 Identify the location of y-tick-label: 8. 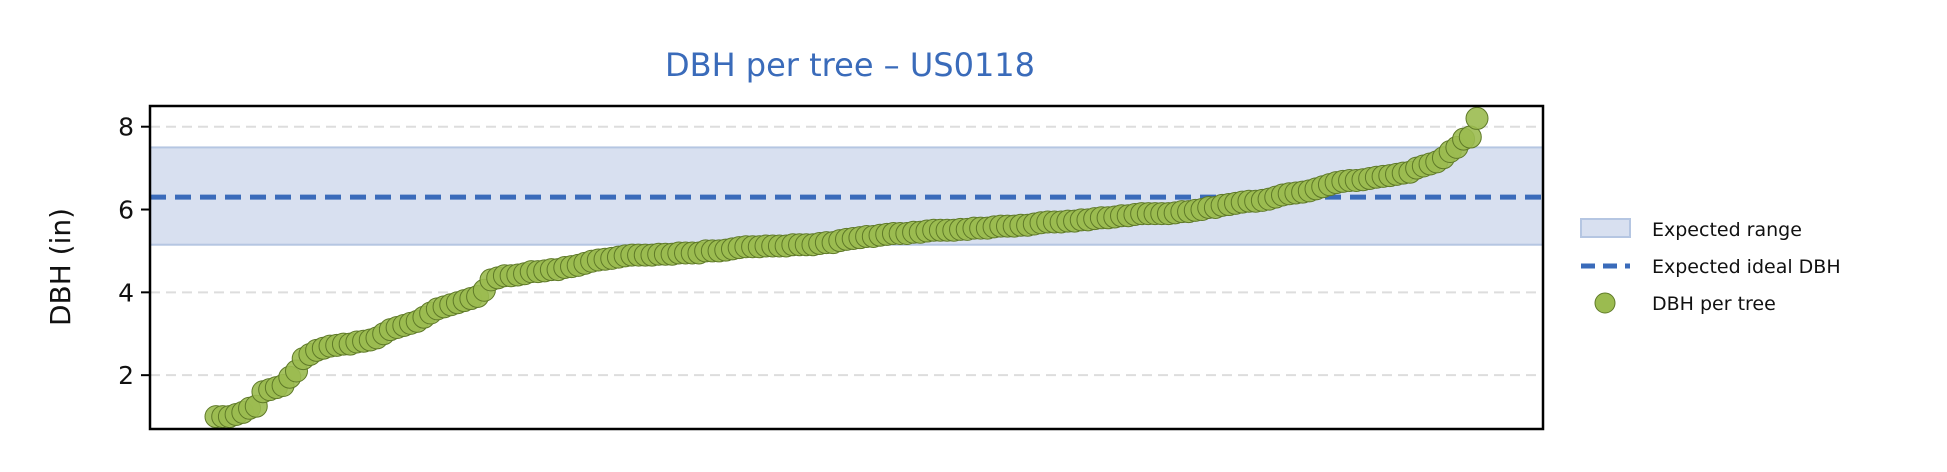
(126, 127).